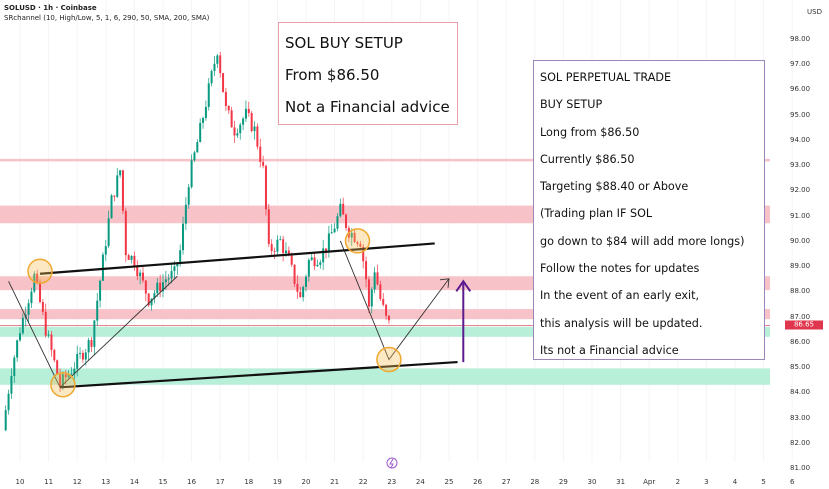 This screenshot has height=489, width=829. Describe the element at coordinates (800, 240) in the screenshot. I see `price-tick-label: 90.00` at that location.